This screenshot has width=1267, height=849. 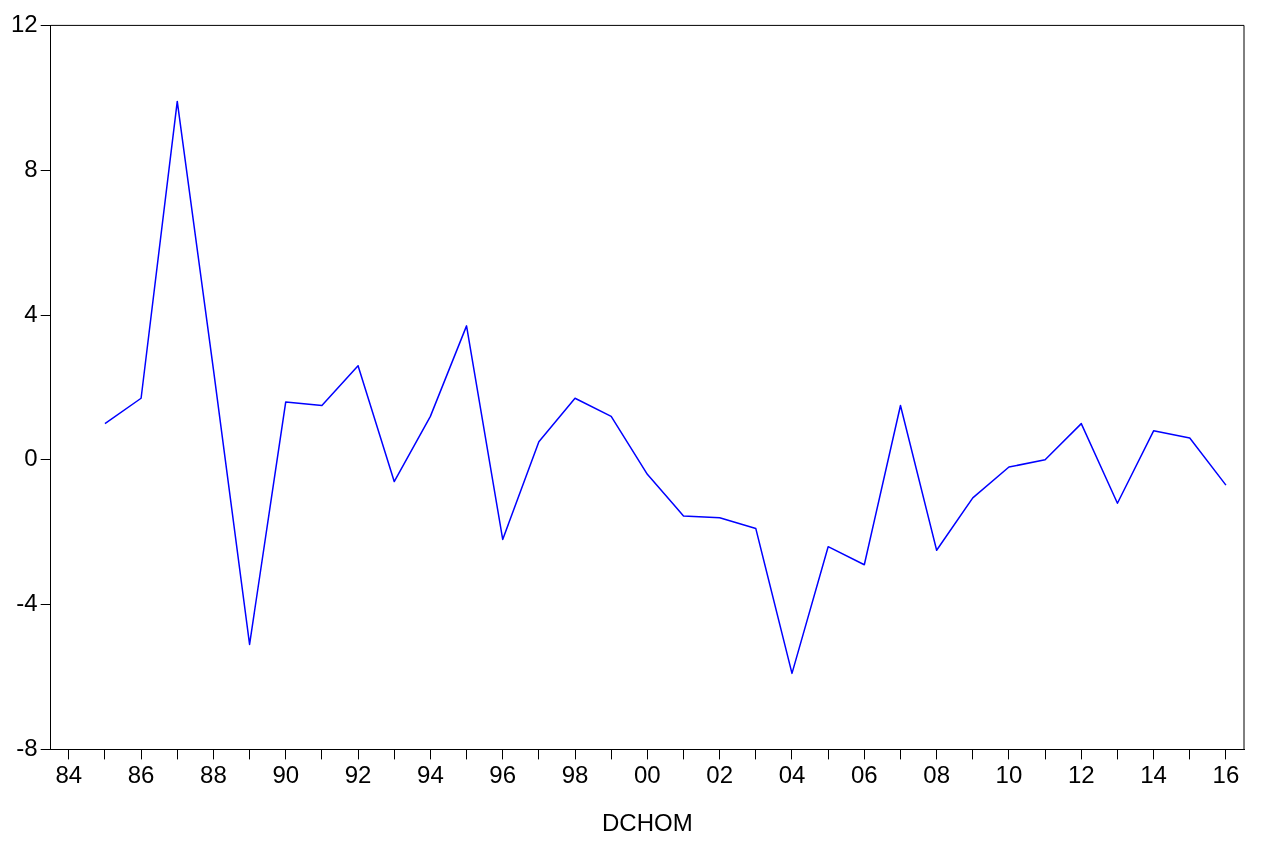 I want to click on y-tick-label: 4, so click(x=31, y=313).